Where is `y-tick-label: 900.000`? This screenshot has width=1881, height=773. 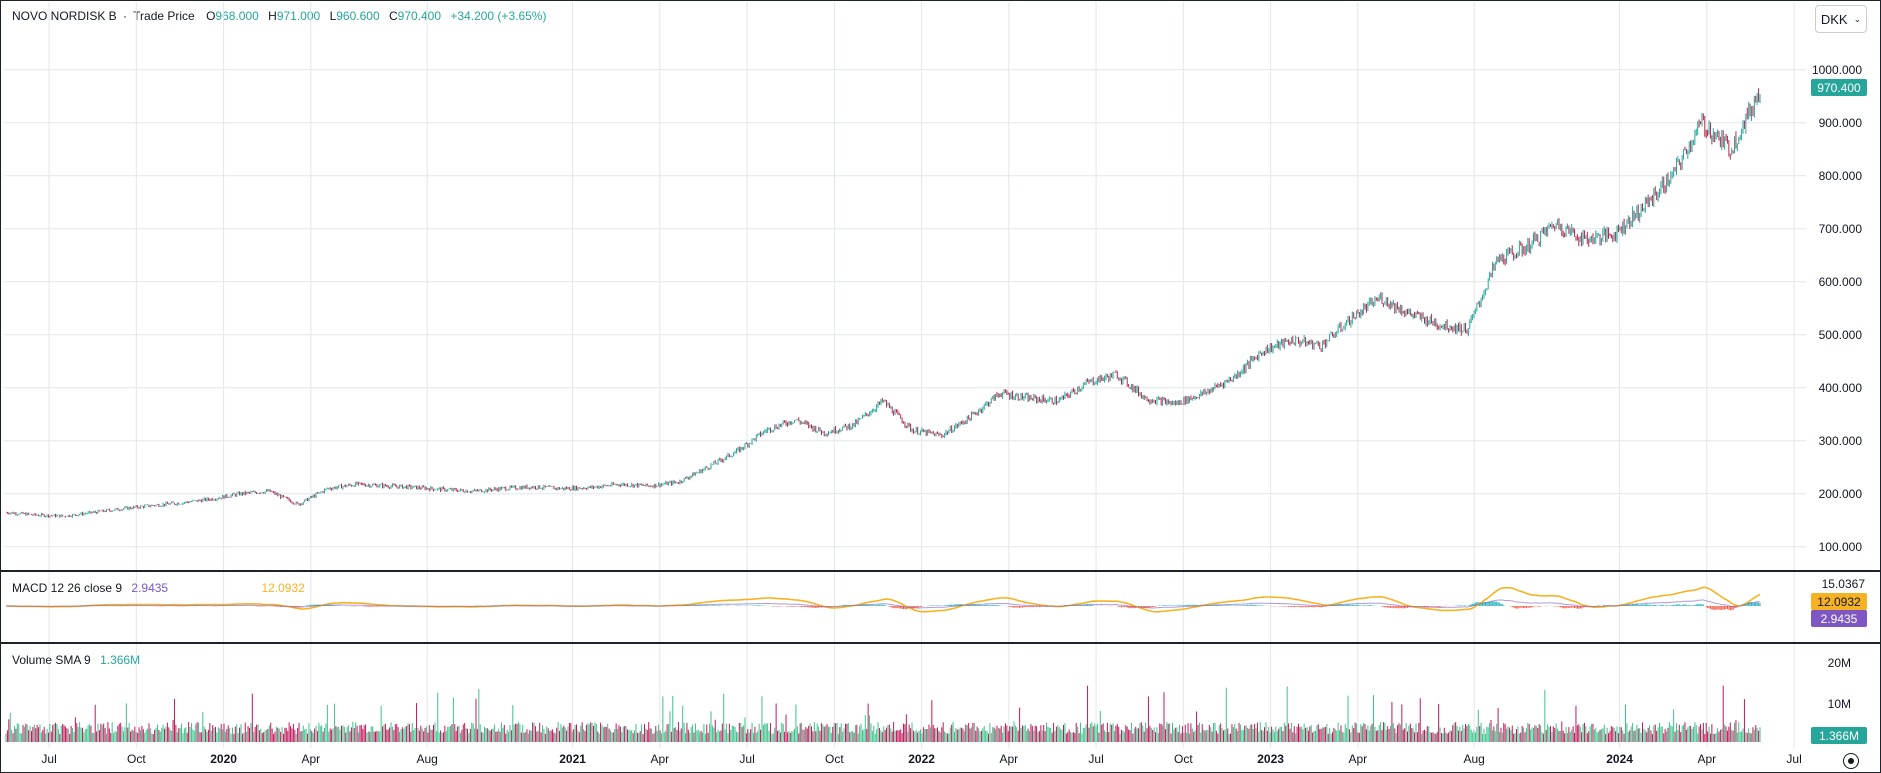
y-tick-label: 900.000 is located at coordinates (1841, 123).